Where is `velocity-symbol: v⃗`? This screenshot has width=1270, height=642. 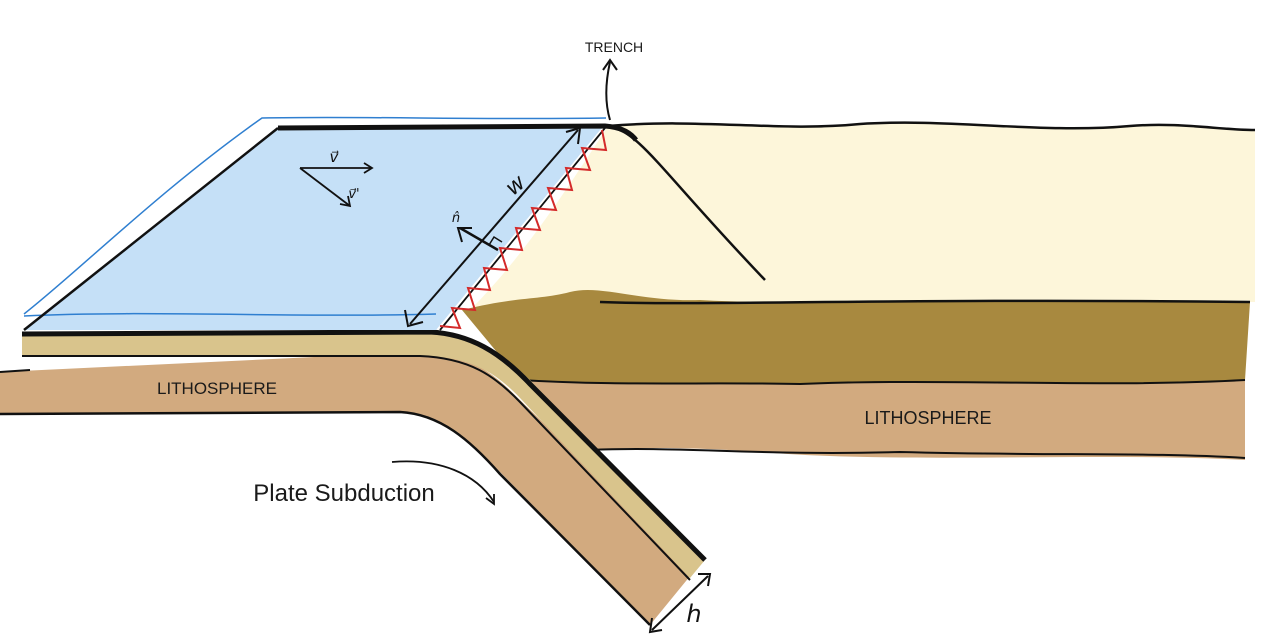
velocity-symbol: v⃗ is located at coordinates (335, 157).